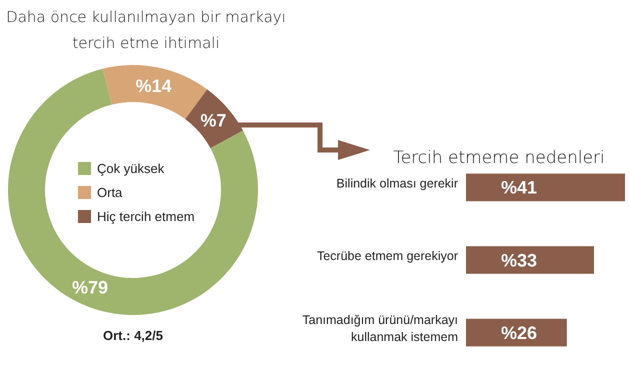 This screenshot has width=629, height=383. Describe the element at coordinates (499, 158) in the screenshot. I see `chart-title: Tercih etmeme nedenleri` at that location.